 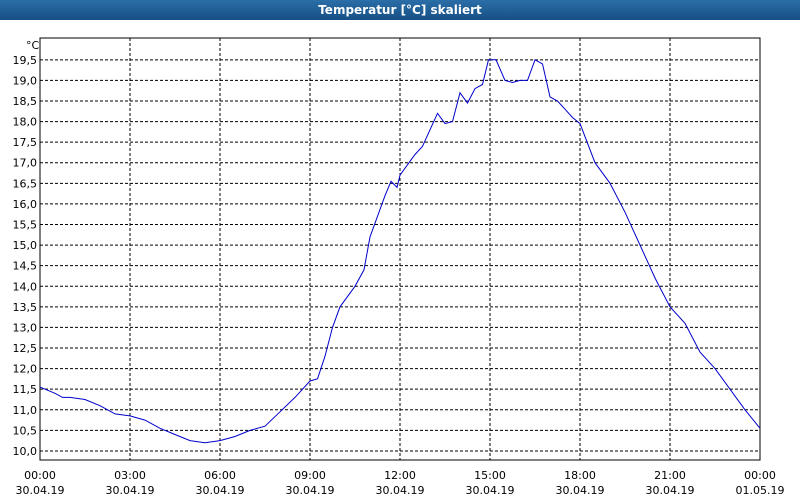 I want to click on y-tick-label: 10,5, so click(x=25, y=430).